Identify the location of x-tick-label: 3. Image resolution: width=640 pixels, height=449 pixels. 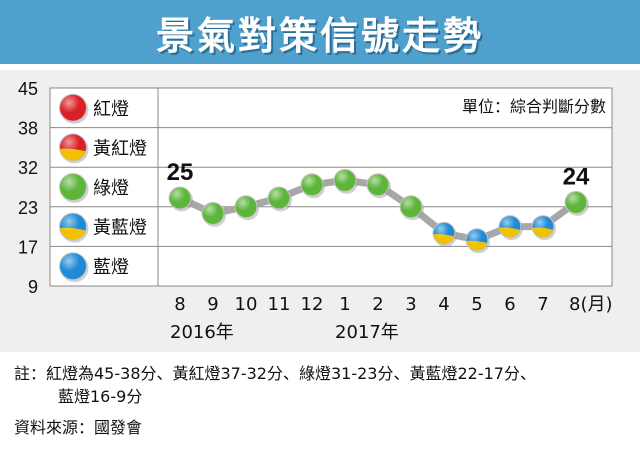
(410, 304).